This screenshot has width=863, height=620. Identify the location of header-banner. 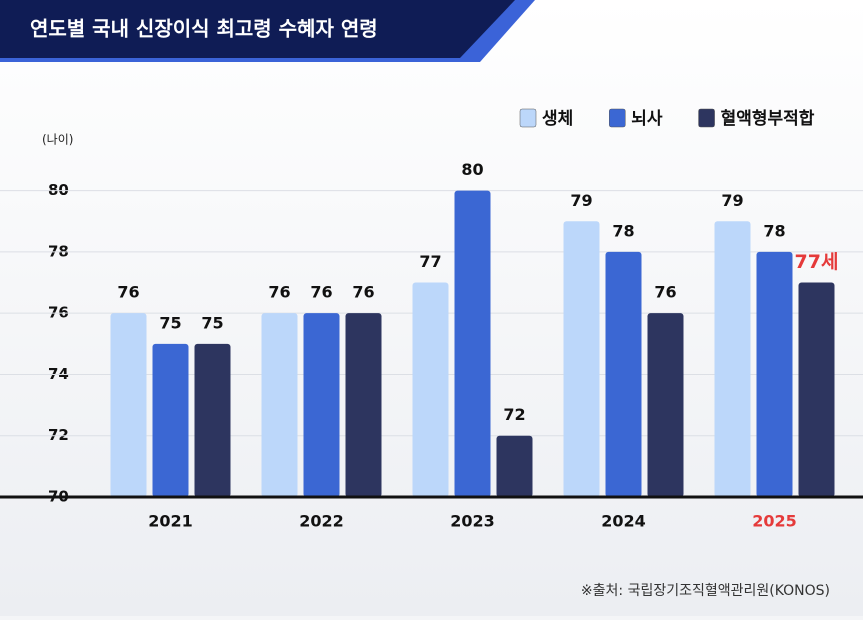
(257, 29).